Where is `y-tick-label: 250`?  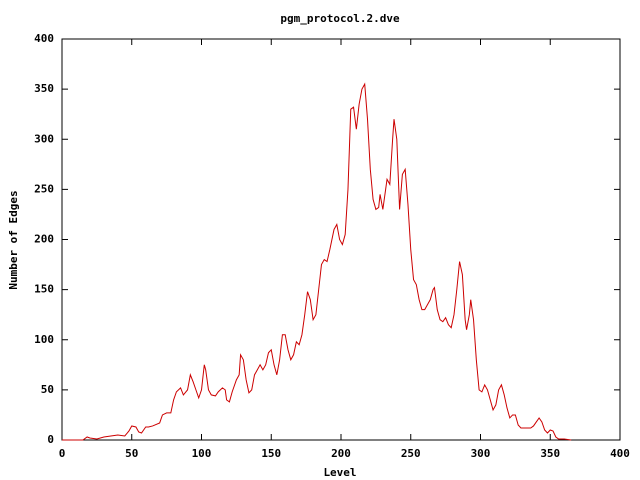
y-tick-label: 250 is located at coordinates (44, 188).